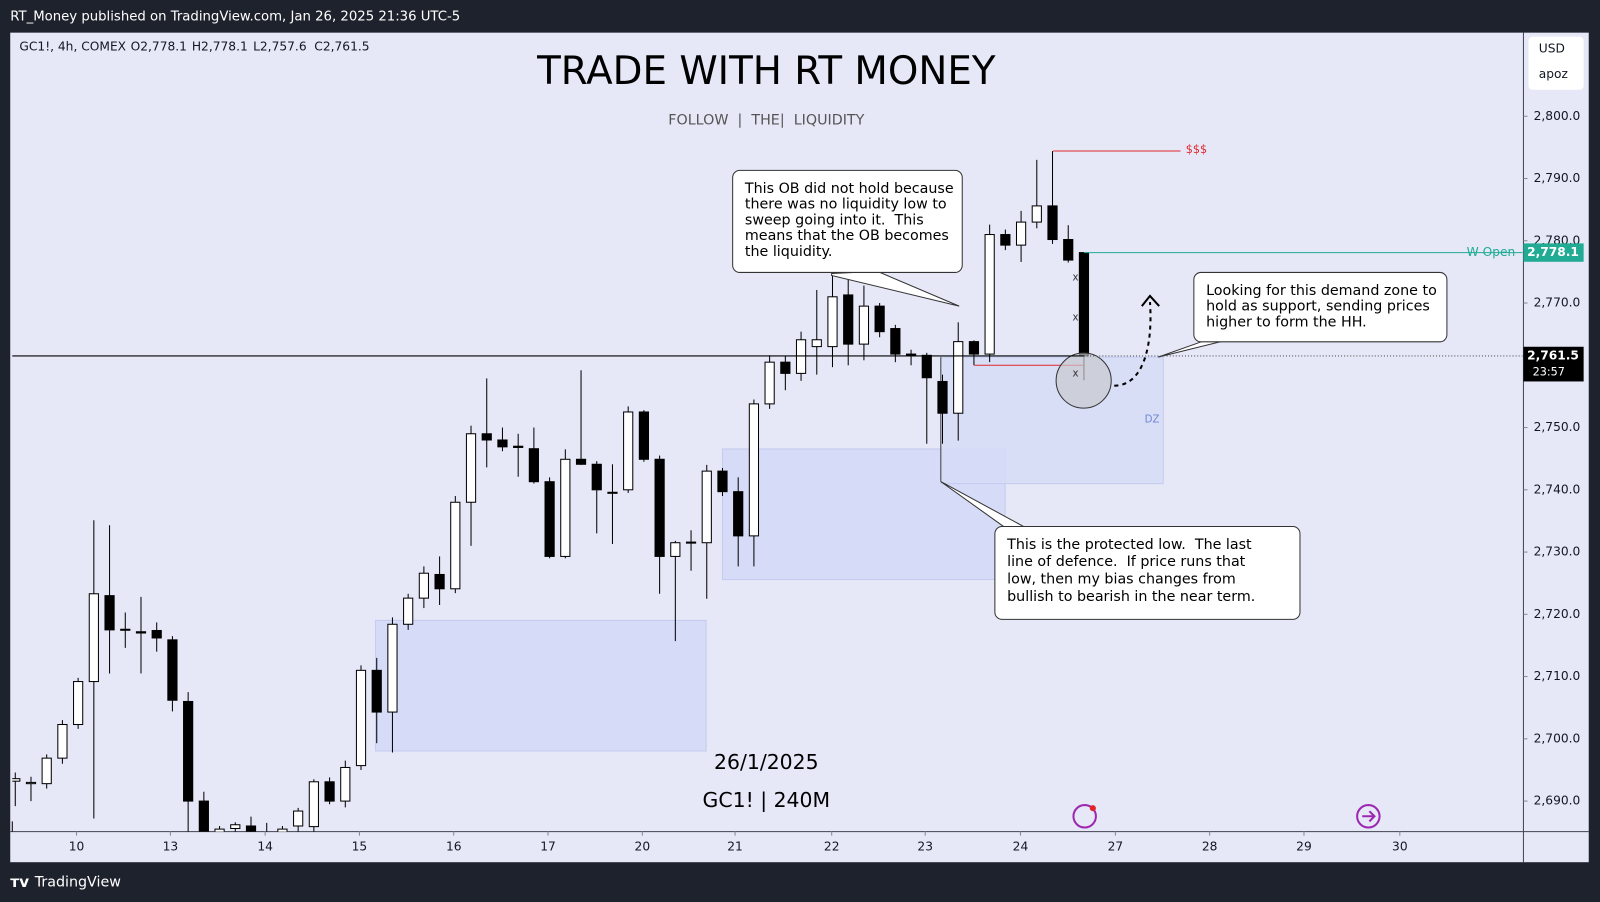 The width and height of the screenshot is (1600, 902). What do you see at coordinates (1320, 307) in the screenshot?
I see `callout` at bounding box center [1320, 307].